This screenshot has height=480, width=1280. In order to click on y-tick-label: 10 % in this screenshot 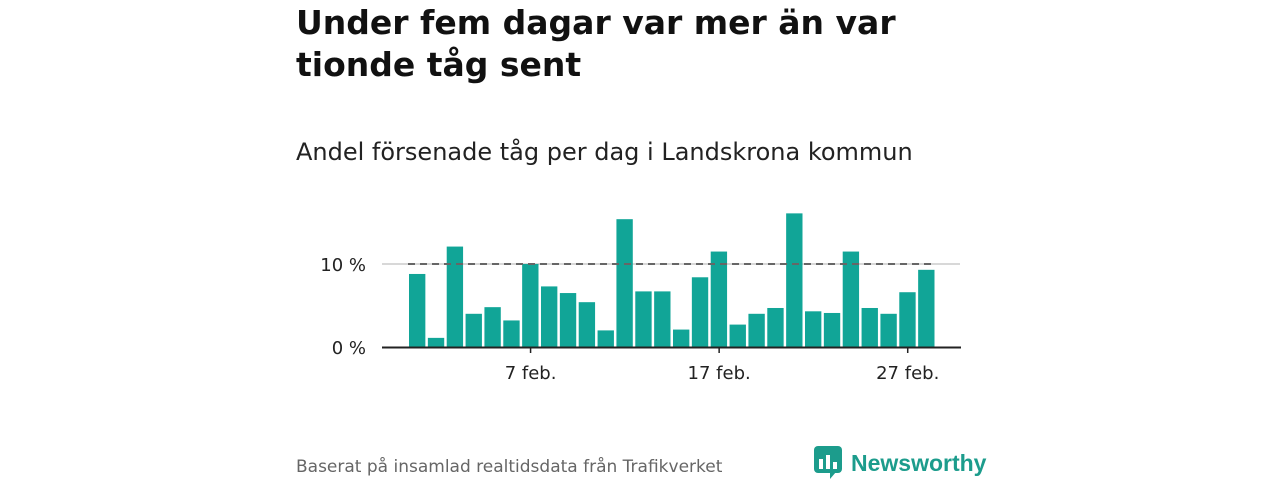, I will do `click(343, 265)`.